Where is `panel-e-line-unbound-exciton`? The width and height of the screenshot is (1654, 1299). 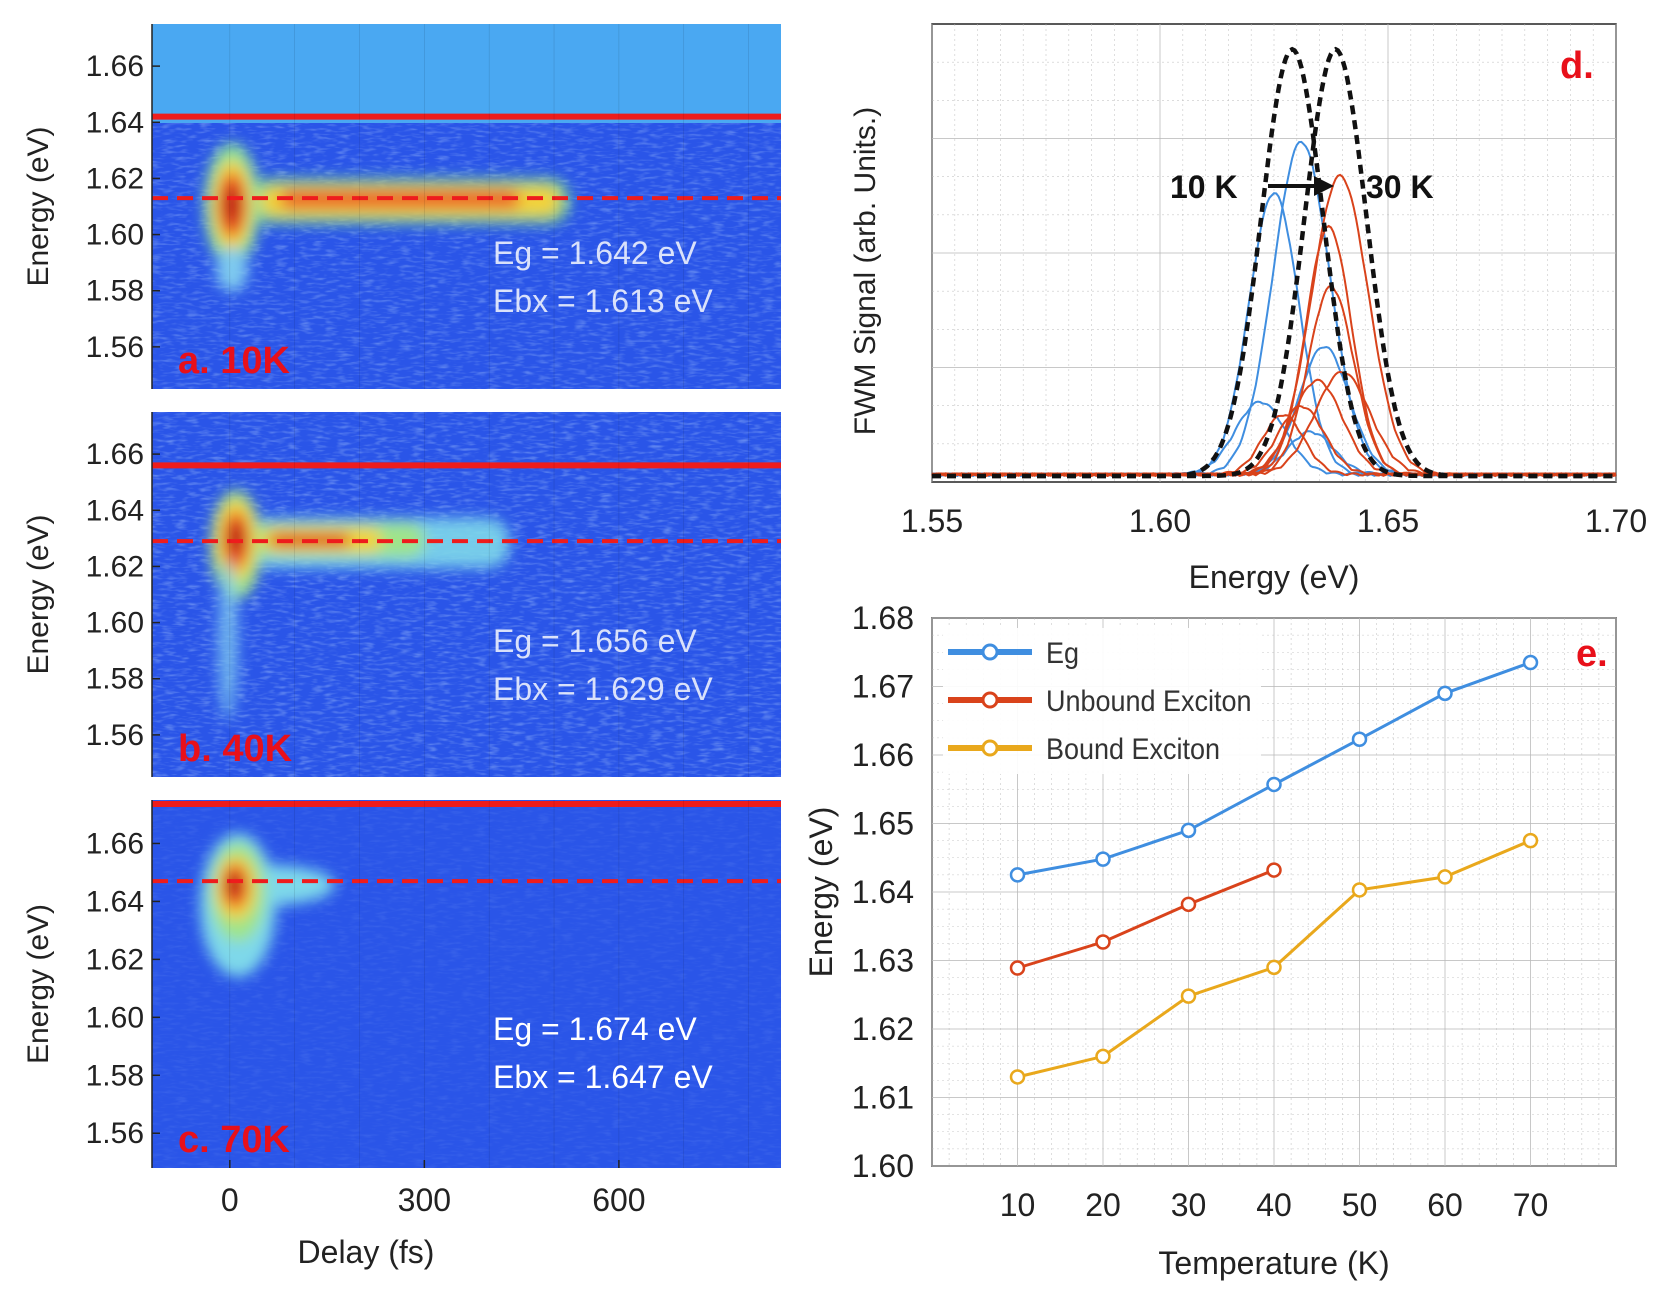 panel-e-line-unbound-exciton is located at coordinates (1146, 919).